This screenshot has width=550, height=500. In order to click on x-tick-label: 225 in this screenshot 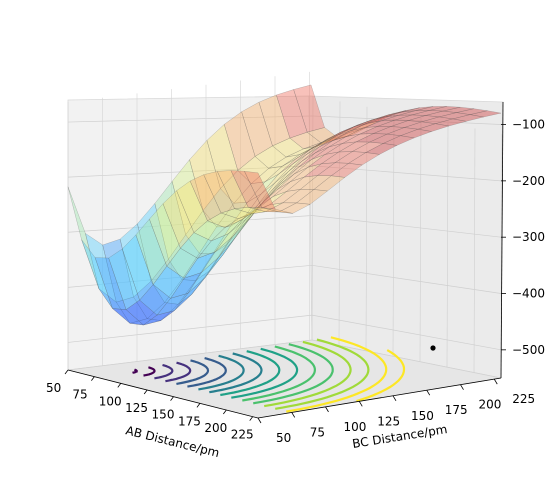, I will do `click(242, 435)`.